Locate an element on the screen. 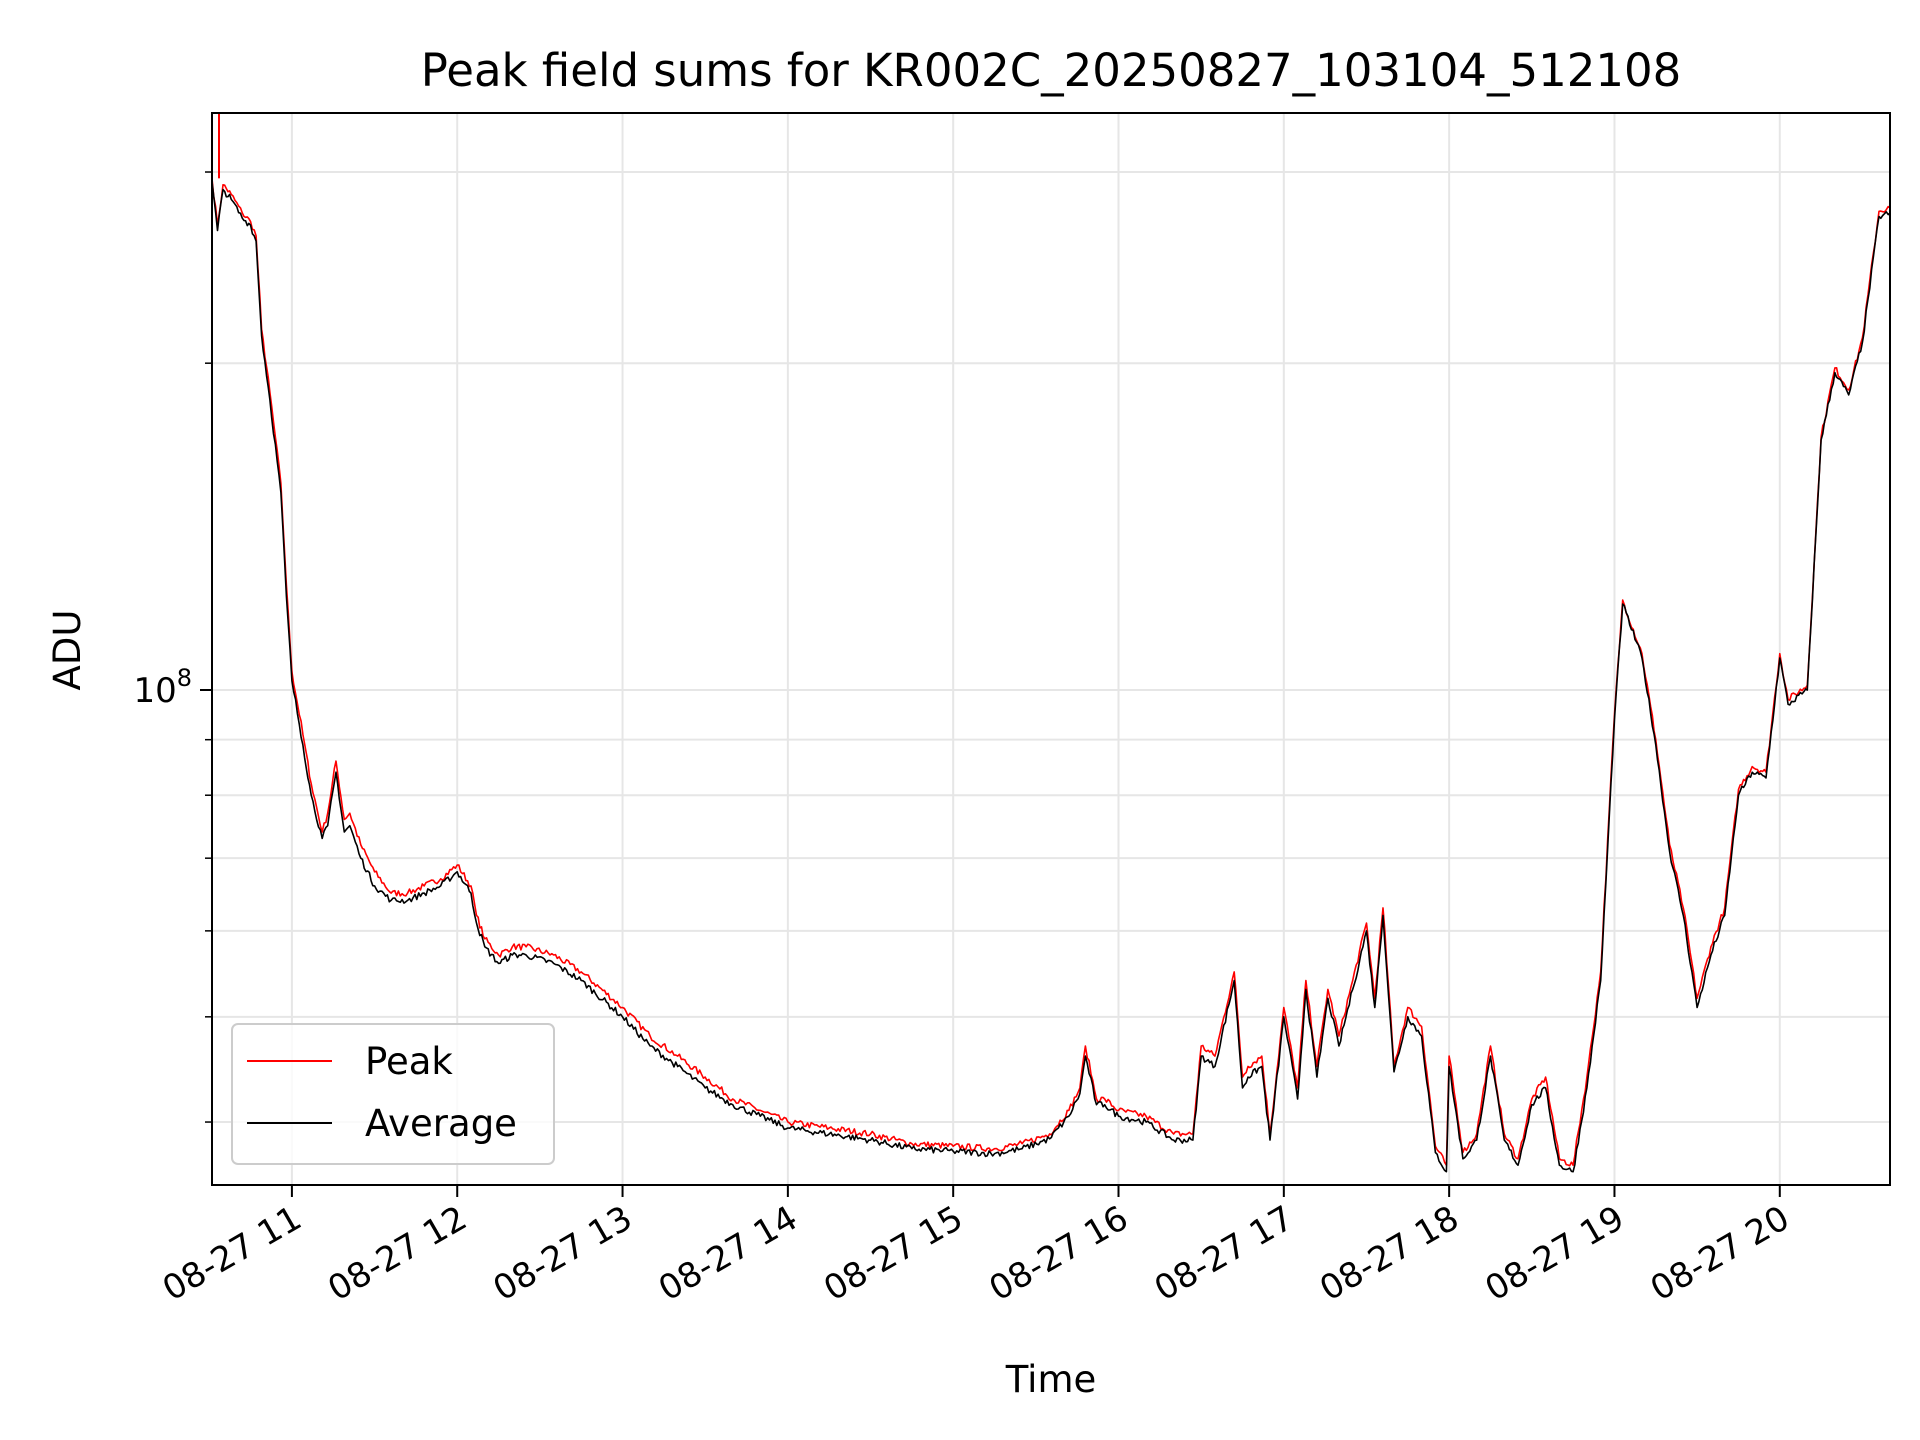 This screenshot has width=1920, height=1440. y-axis-label: ADU is located at coordinates (67, 650).